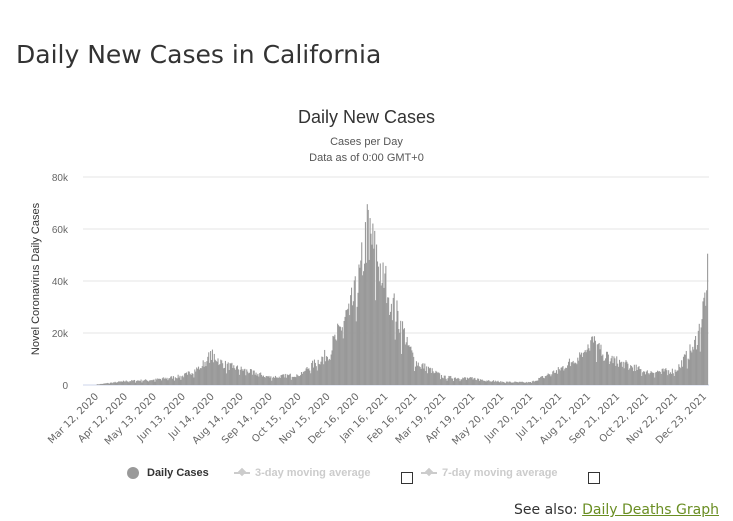 The width and height of the screenshot is (733, 521). Describe the element at coordinates (650, 510) in the screenshot. I see `daily-deaths-graph-link: Daily Deaths Graph` at that location.